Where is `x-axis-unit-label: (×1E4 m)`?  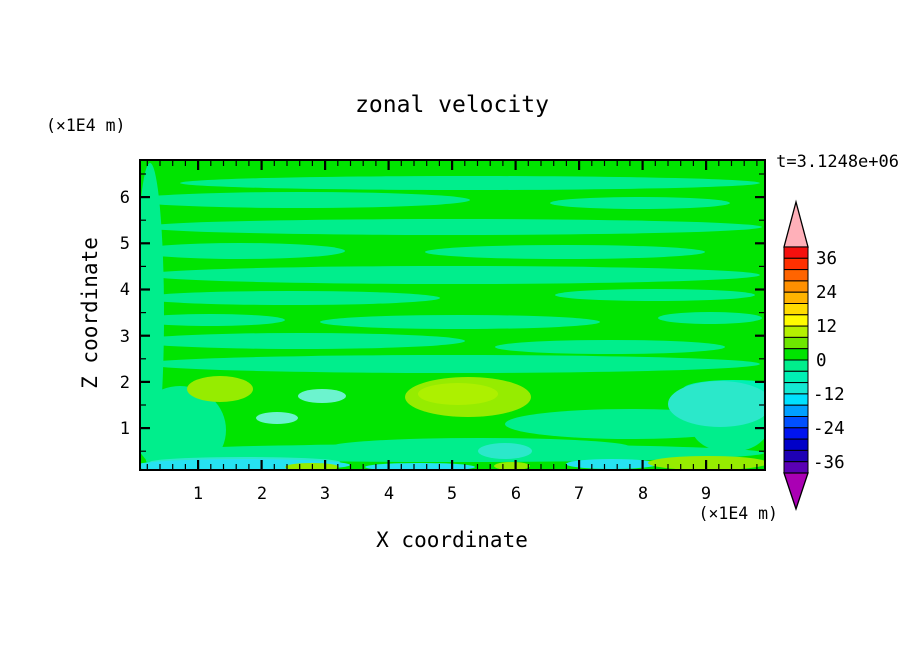
x-axis-unit-label: (×1E4 m) is located at coordinates (738, 513).